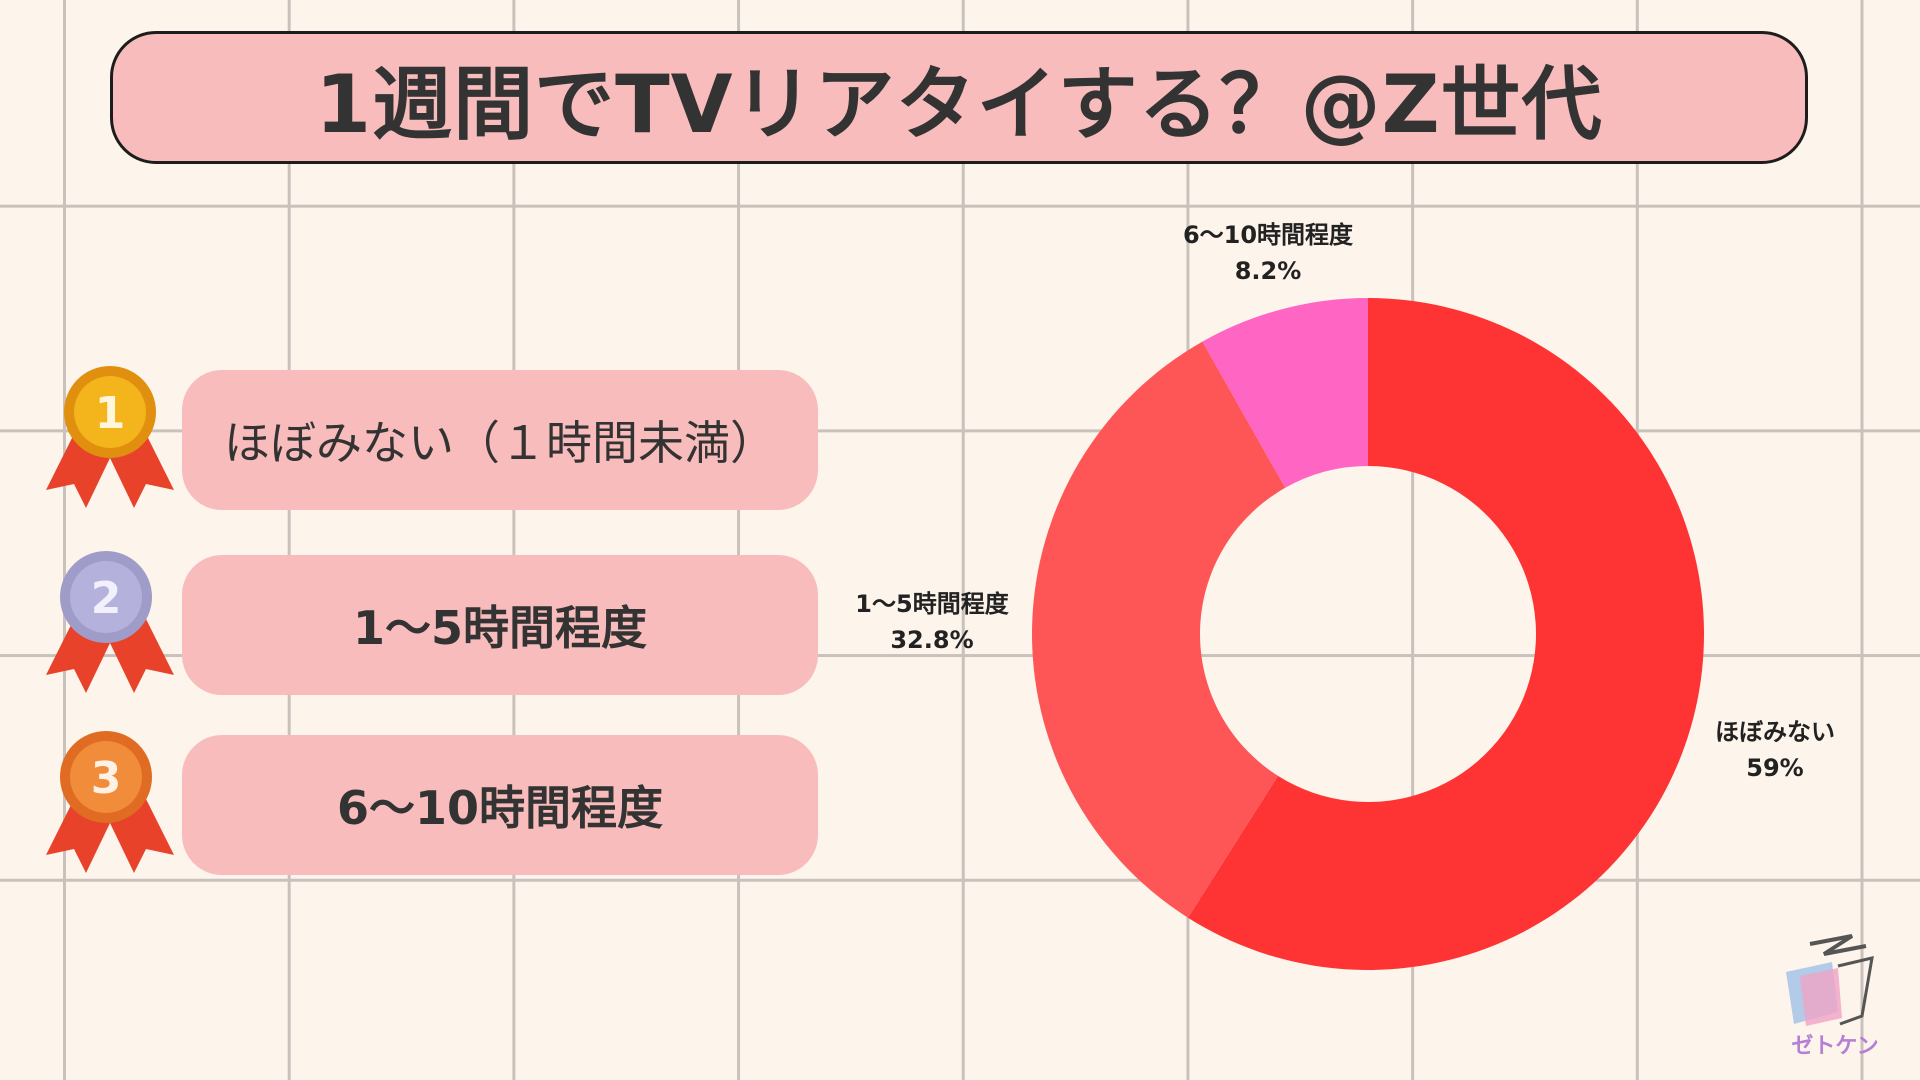 Image resolution: width=1920 pixels, height=1080 pixels. Describe the element at coordinates (500, 808) in the screenshot. I see `rank-label: 6～10時間程度` at that location.